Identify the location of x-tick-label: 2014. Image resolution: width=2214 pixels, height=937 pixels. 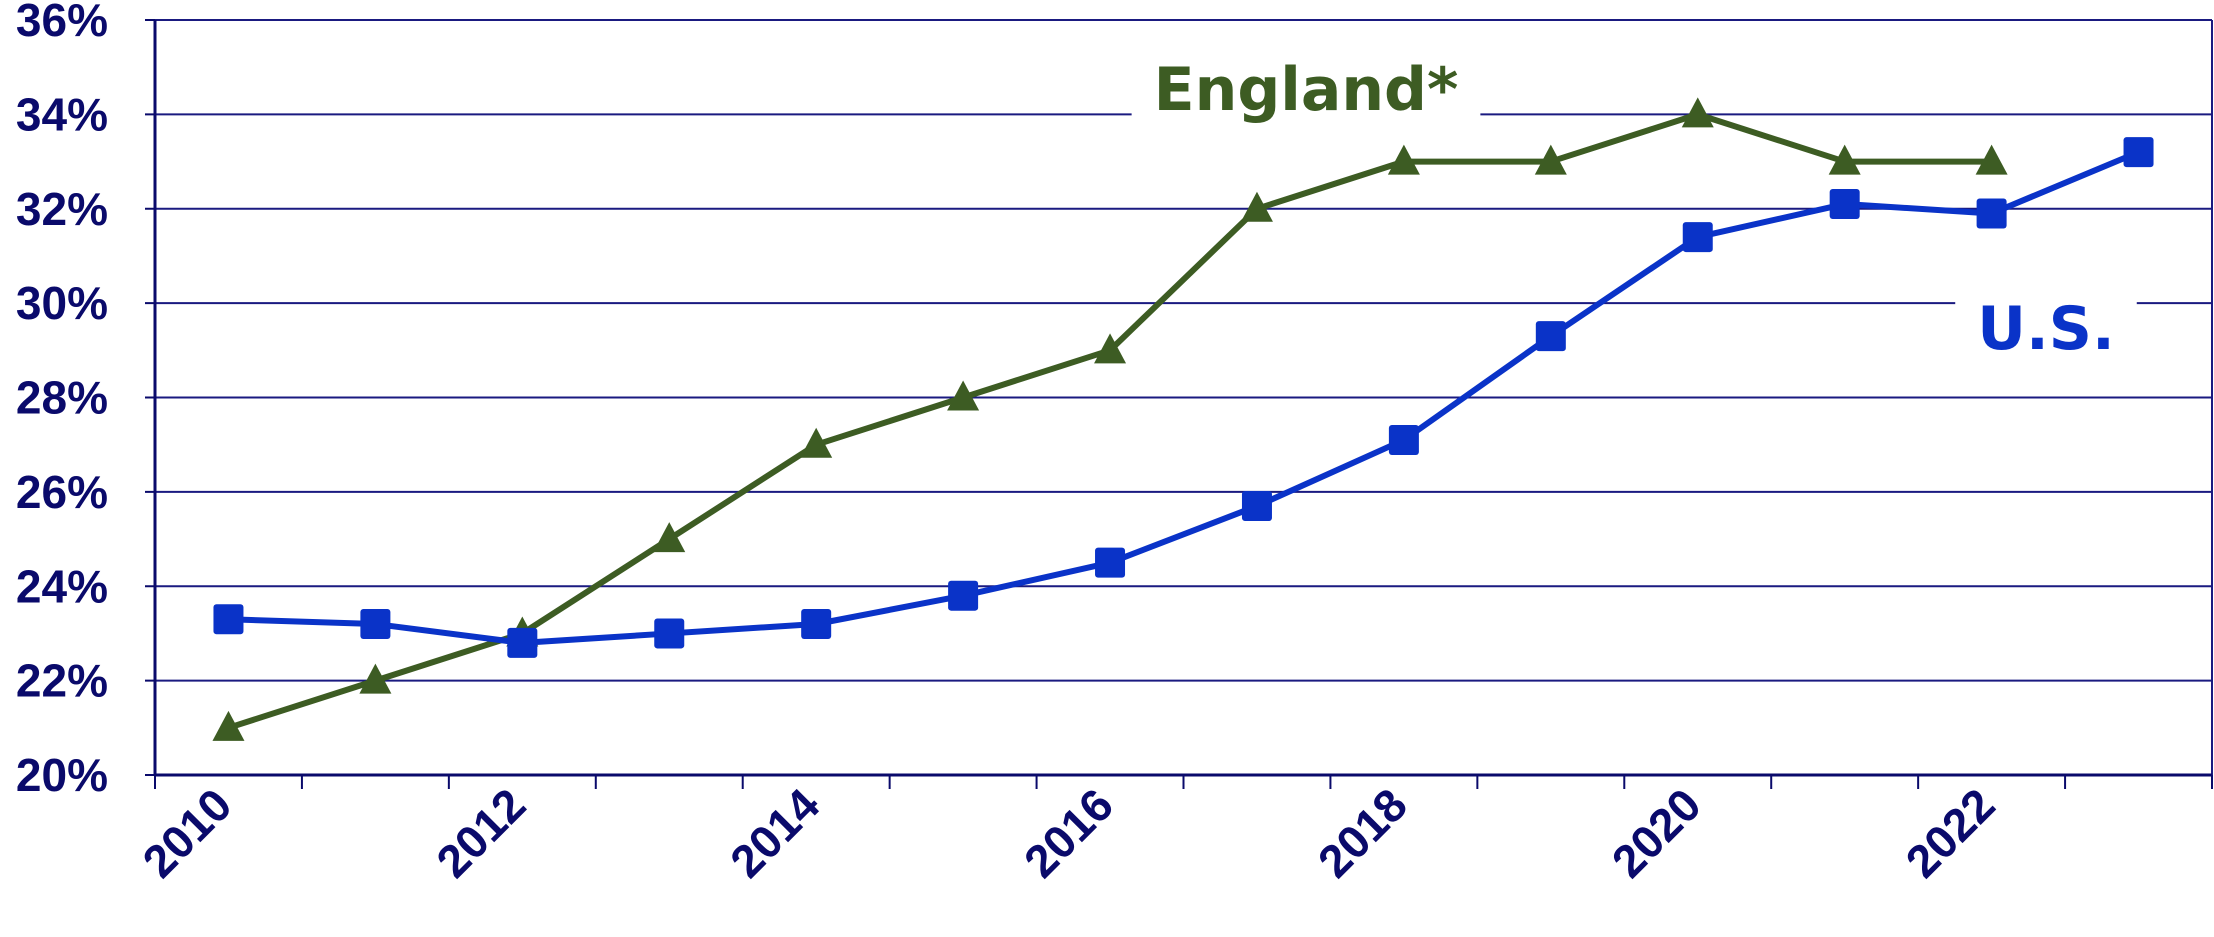
(774, 832).